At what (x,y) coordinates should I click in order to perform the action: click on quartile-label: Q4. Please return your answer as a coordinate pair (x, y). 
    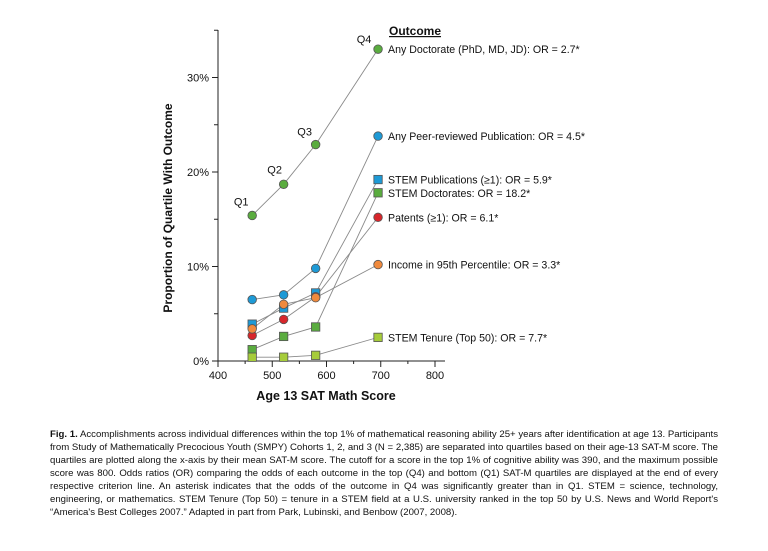
    Looking at the image, I should click on (364, 40).